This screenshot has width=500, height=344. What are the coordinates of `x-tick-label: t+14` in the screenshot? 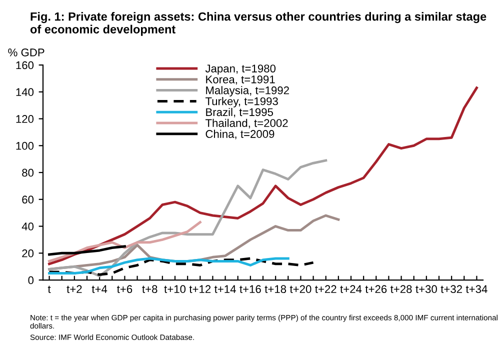 It's located at (225, 289).